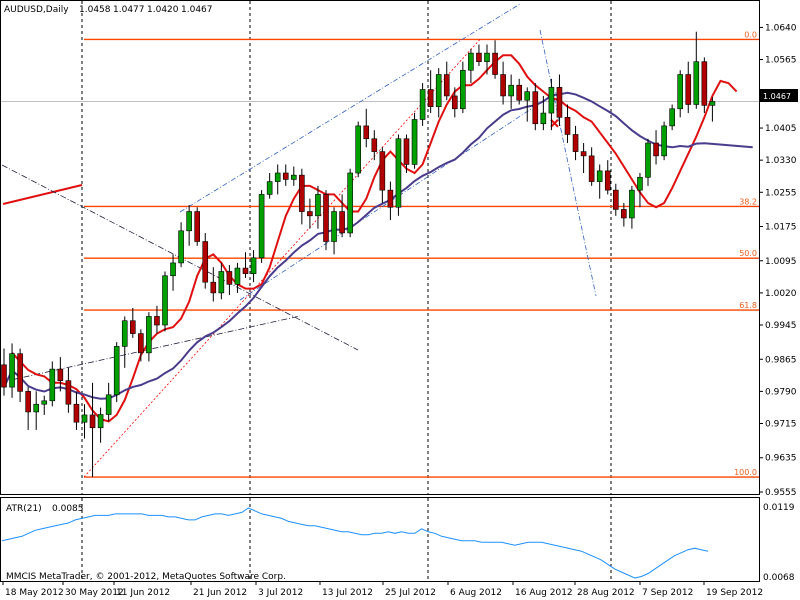 The image size is (800, 600). I want to click on price-axis-tick-label: 1.0095, so click(781, 262).